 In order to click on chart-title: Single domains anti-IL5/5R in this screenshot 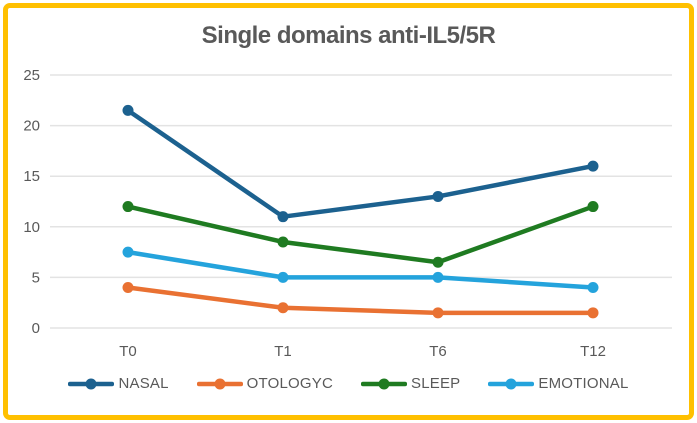, I will do `click(348, 35)`.